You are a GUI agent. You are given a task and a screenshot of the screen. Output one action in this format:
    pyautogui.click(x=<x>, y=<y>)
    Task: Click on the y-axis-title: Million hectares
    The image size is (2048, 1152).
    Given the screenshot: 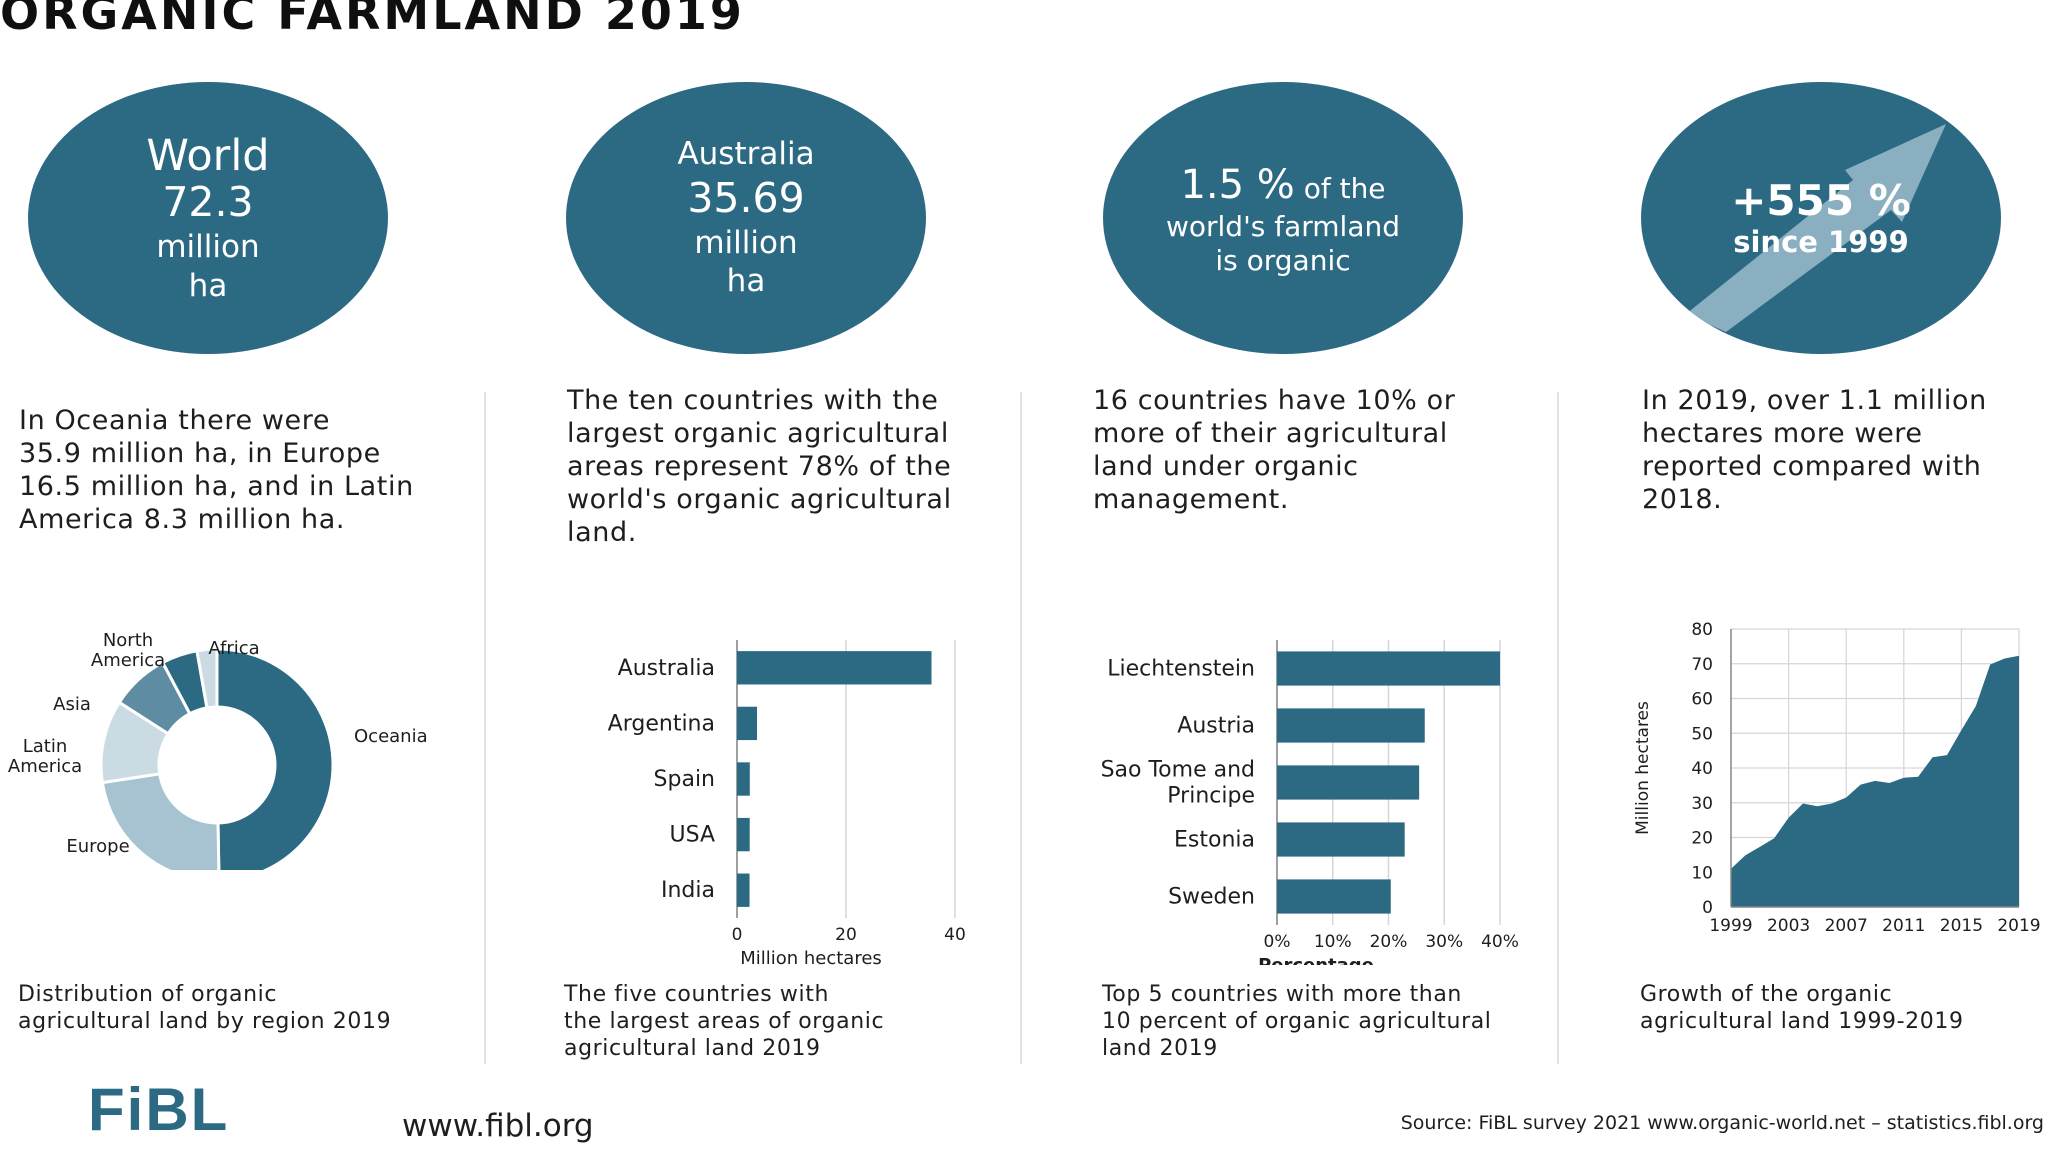 What is the action you would take?
    pyautogui.click(x=1643, y=768)
    